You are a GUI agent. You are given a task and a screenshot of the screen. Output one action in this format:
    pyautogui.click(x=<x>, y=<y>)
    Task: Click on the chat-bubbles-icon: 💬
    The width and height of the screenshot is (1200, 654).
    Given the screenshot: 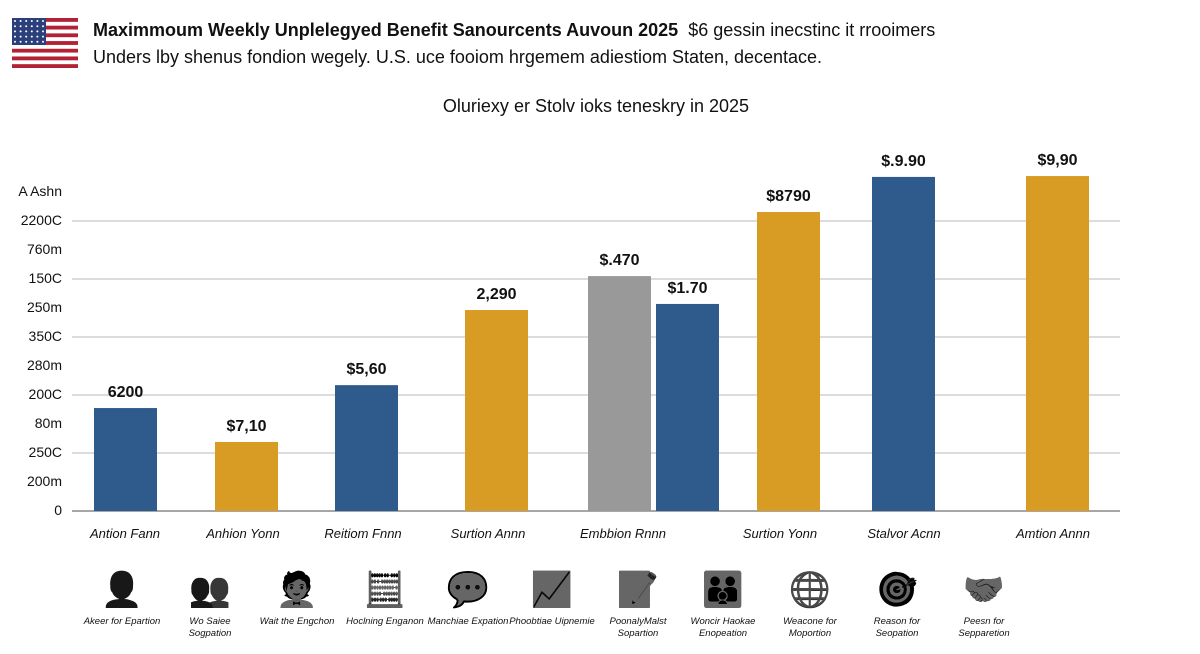 What is the action you would take?
    pyautogui.click(x=468, y=590)
    